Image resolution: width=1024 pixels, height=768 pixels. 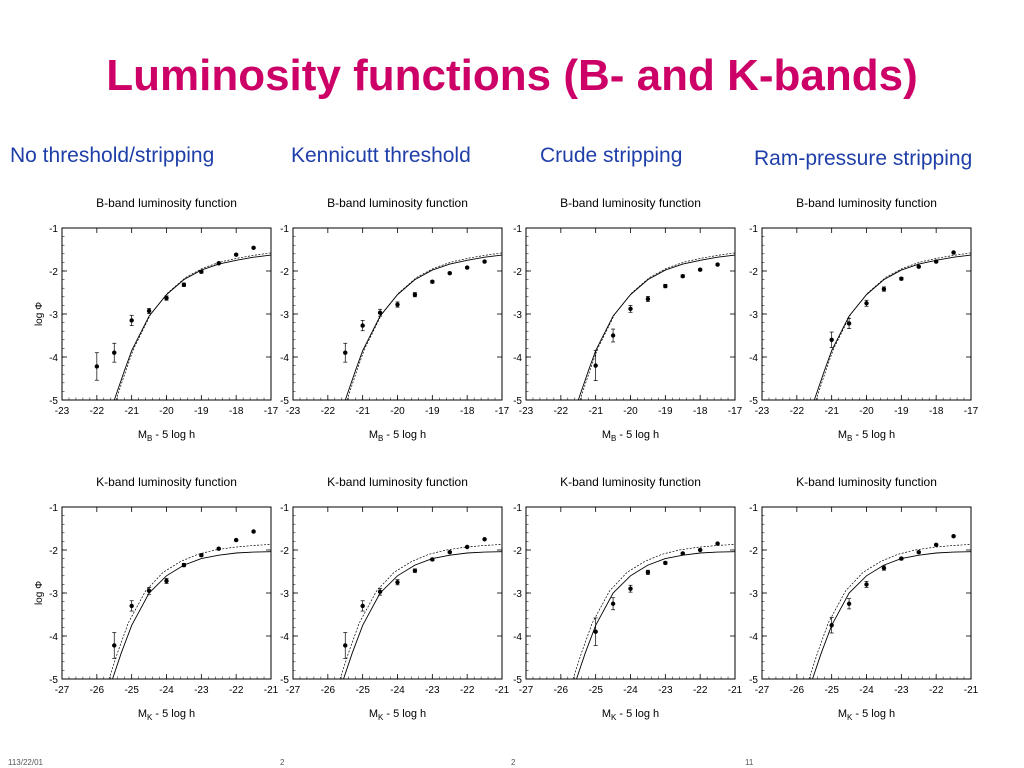 What do you see at coordinates (831, 690) in the screenshot?
I see `x-tick-label: -25` at bounding box center [831, 690].